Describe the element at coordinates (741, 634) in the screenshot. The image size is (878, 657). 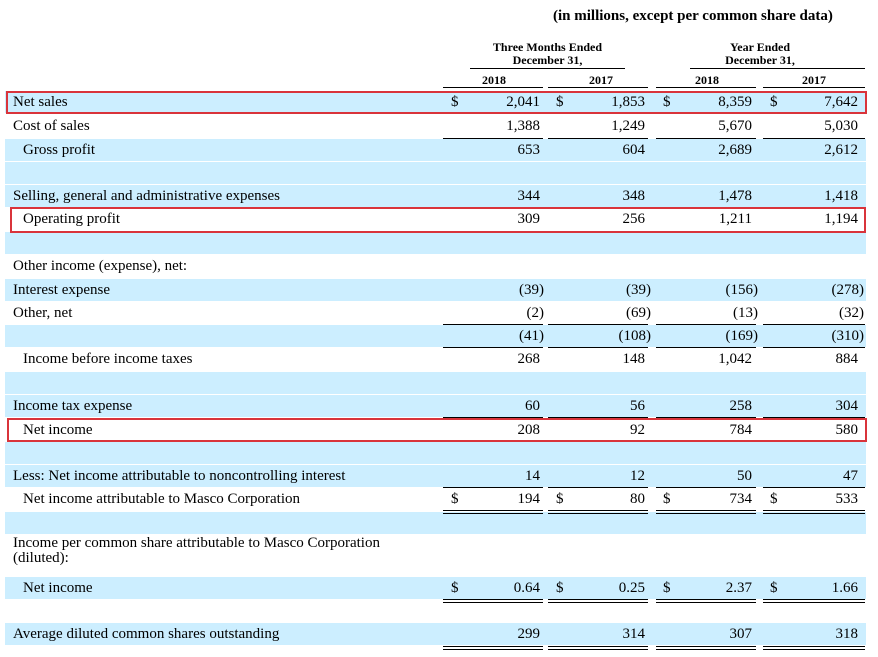
I see `value-cell: 307` at that location.